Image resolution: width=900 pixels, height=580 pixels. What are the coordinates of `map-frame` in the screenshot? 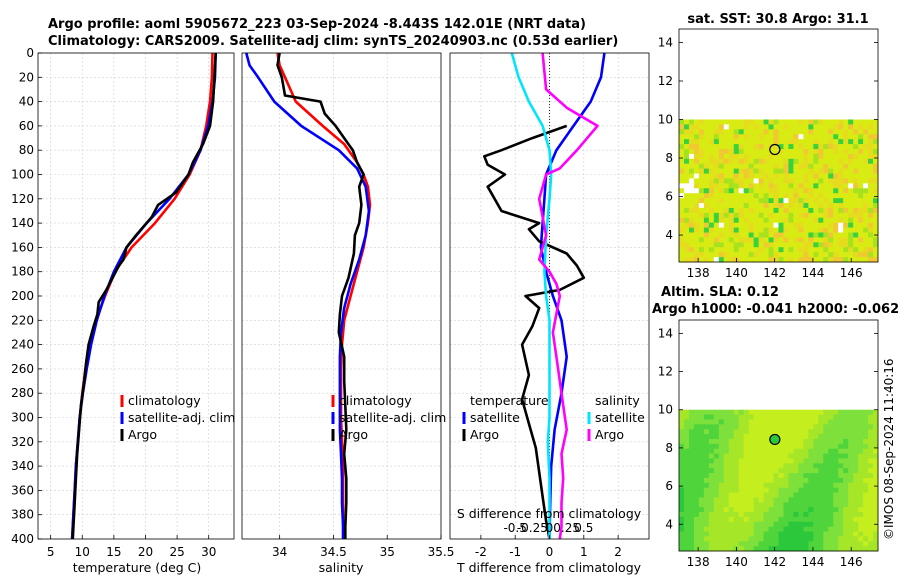 It's located at (778, 145).